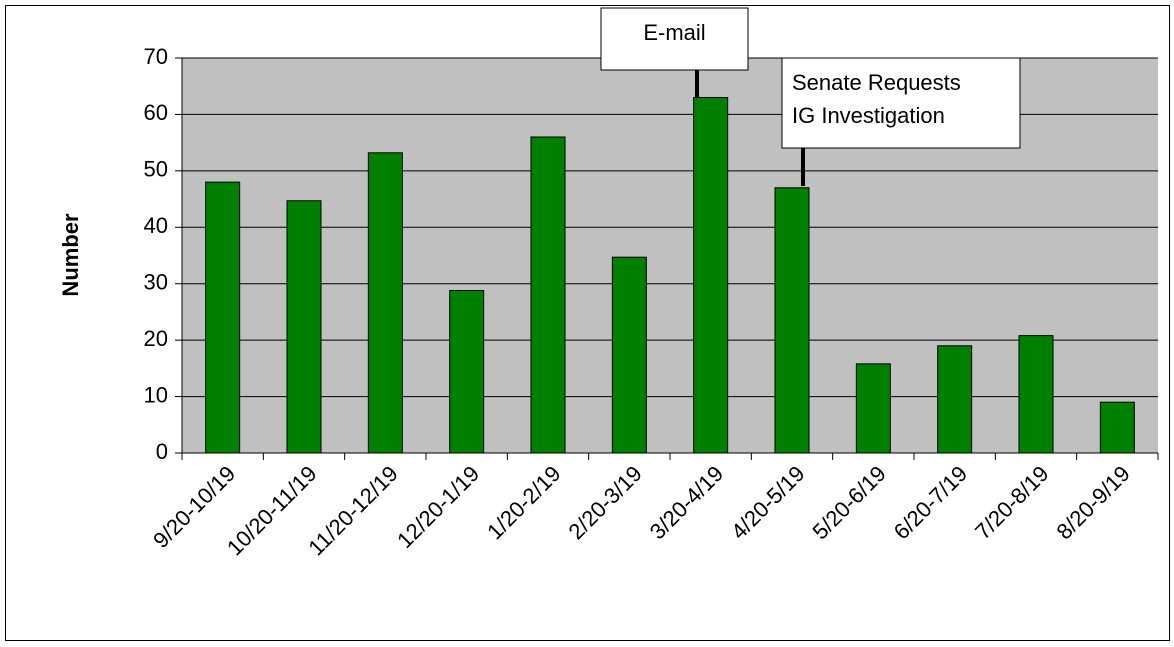 The height and width of the screenshot is (647, 1174). Describe the element at coordinates (868, 115) in the screenshot. I see `annotation-text: IG Investigation` at that location.